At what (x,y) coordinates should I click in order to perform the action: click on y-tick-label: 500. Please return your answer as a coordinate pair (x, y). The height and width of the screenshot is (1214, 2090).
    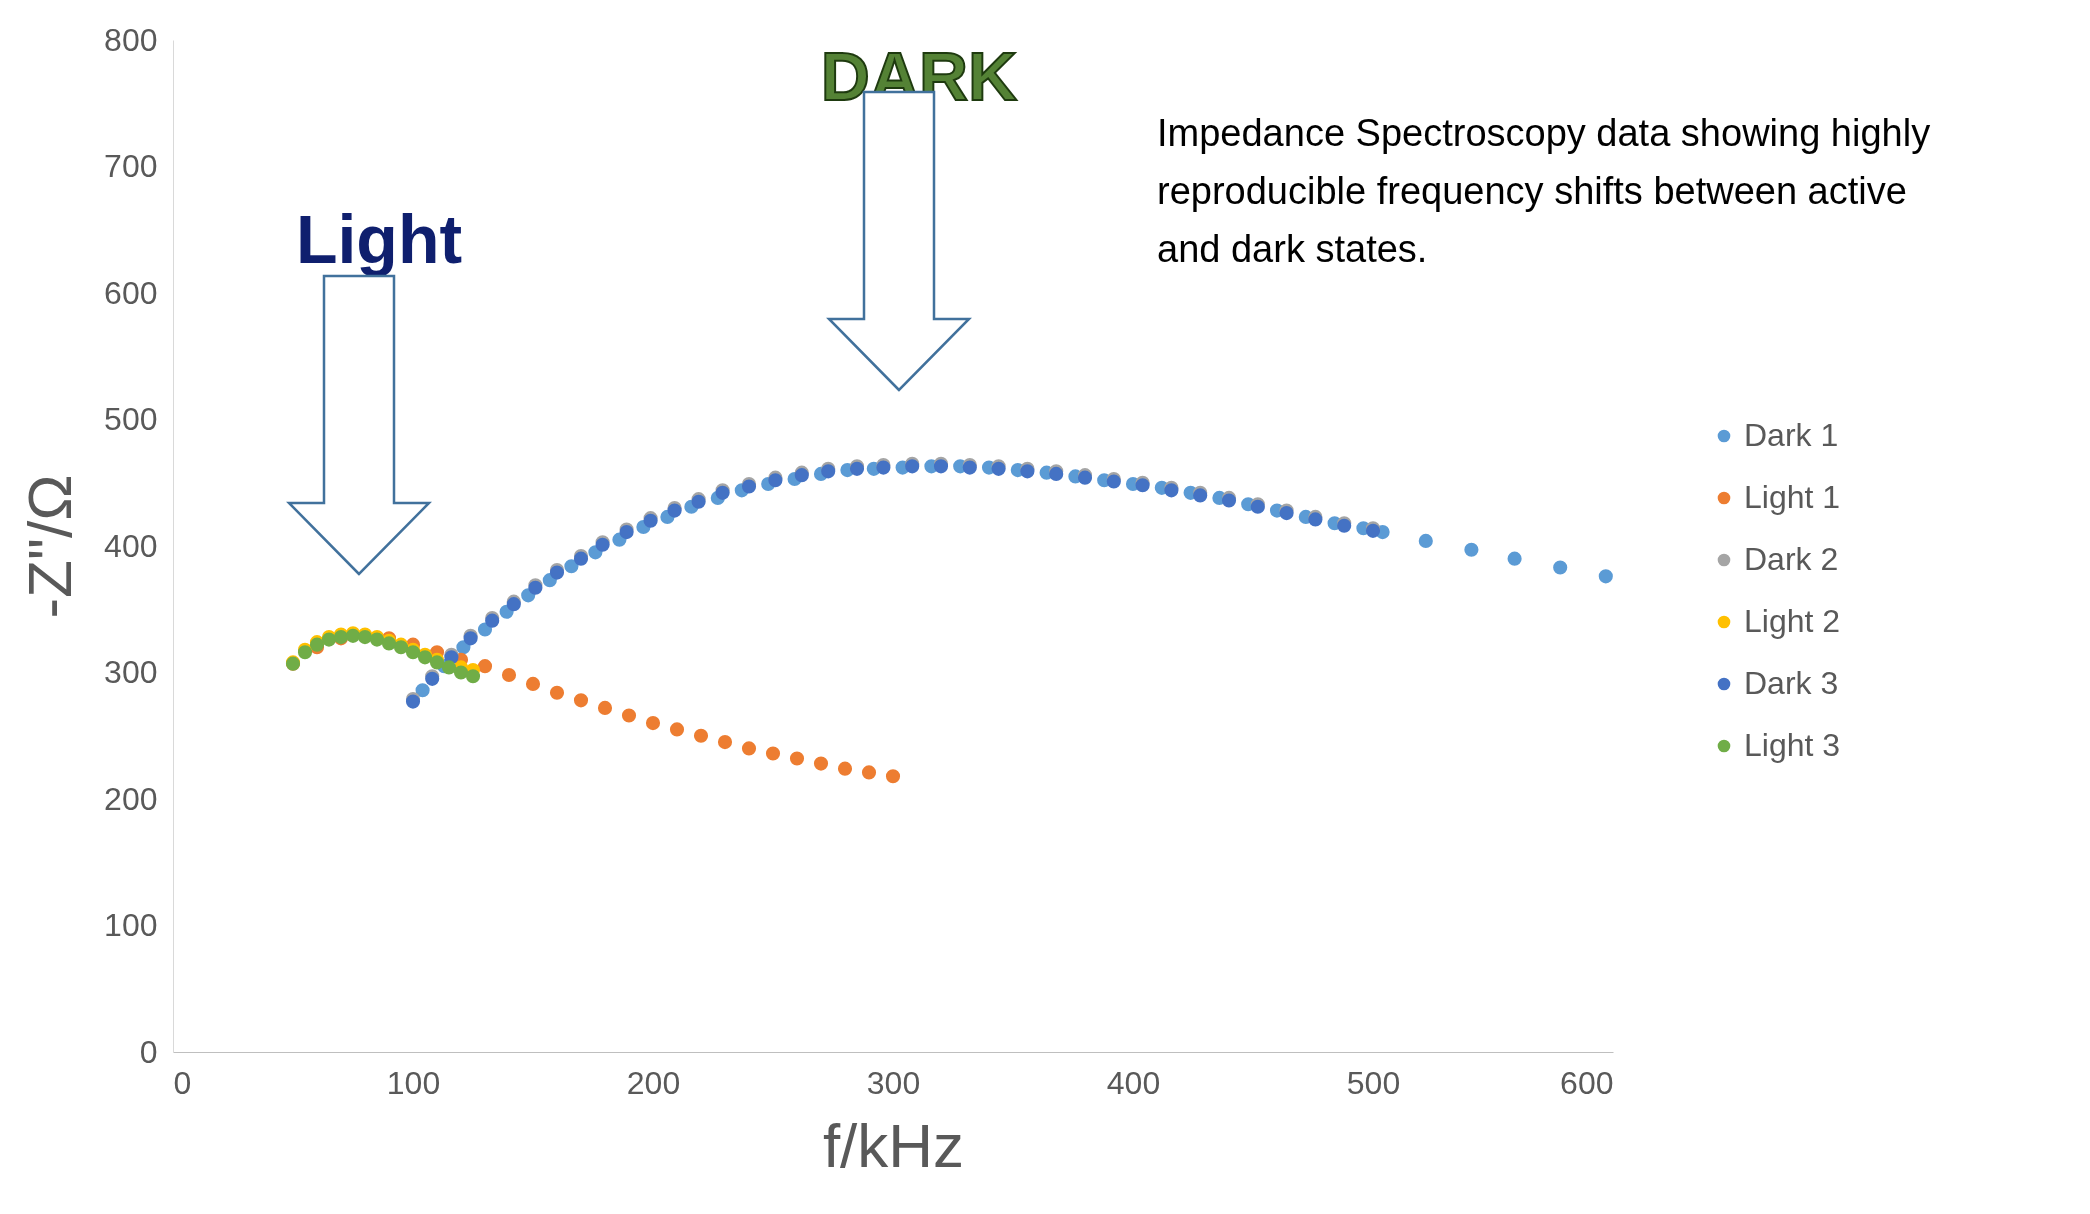
    Looking at the image, I should click on (131, 419).